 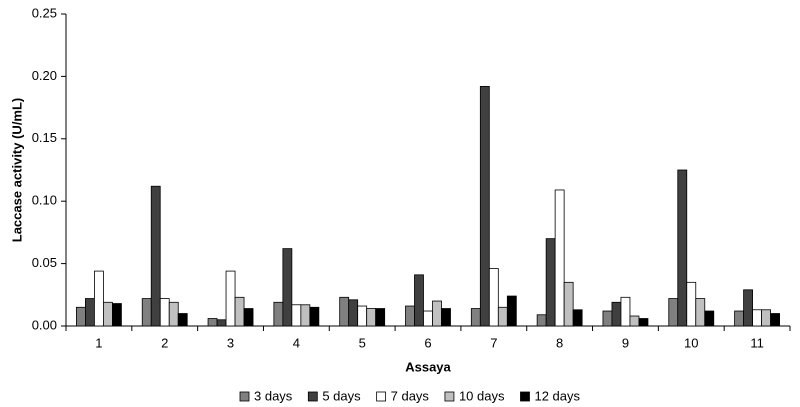 What do you see at coordinates (230, 342) in the screenshot?
I see `x-tick-label: 3` at bounding box center [230, 342].